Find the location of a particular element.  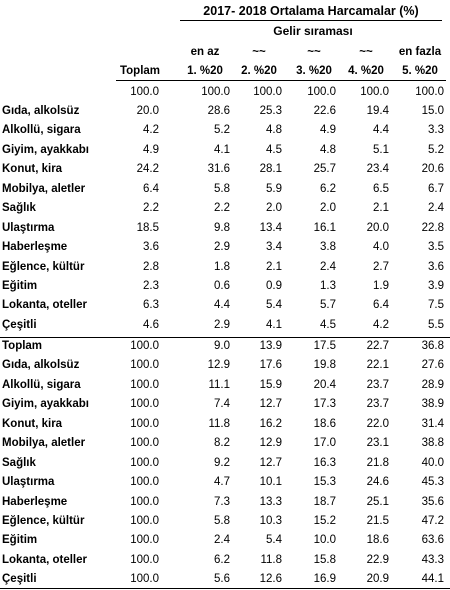

cell-col-1: 8.2 is located at coordinates (222, 443).